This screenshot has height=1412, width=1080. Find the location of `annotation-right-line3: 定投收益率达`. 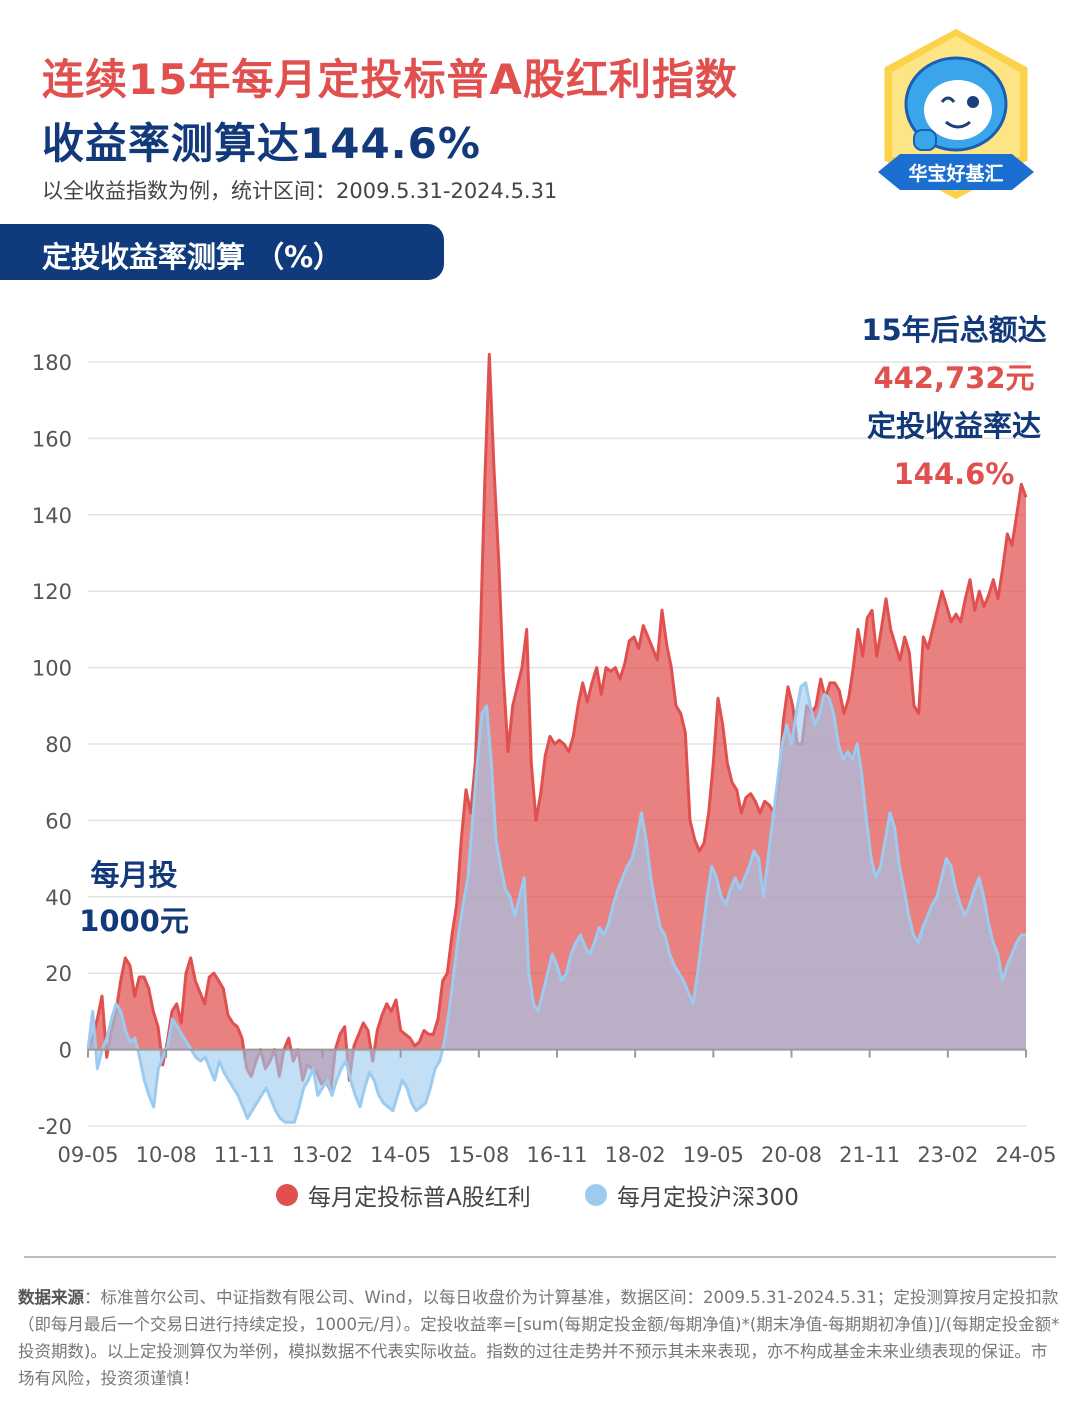

annotation-right-line3: 定投收益率达 is located at coordinates (953, 426).